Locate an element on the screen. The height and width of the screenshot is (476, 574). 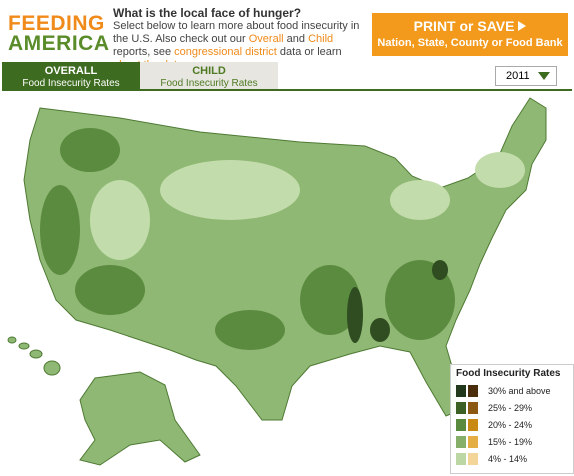
year-value: 2011 is located at coordinates (518, 76).